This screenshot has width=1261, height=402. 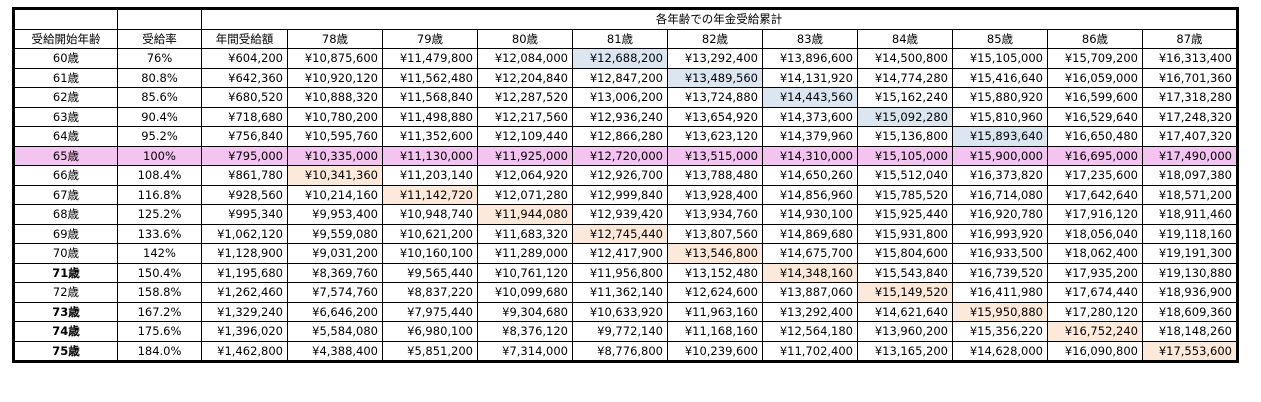 What do you see at coordinates (905, 155) in the screenshot?
I see `cumulative-total-cell: ¥15,105,000` at bounding box center [905, 155].